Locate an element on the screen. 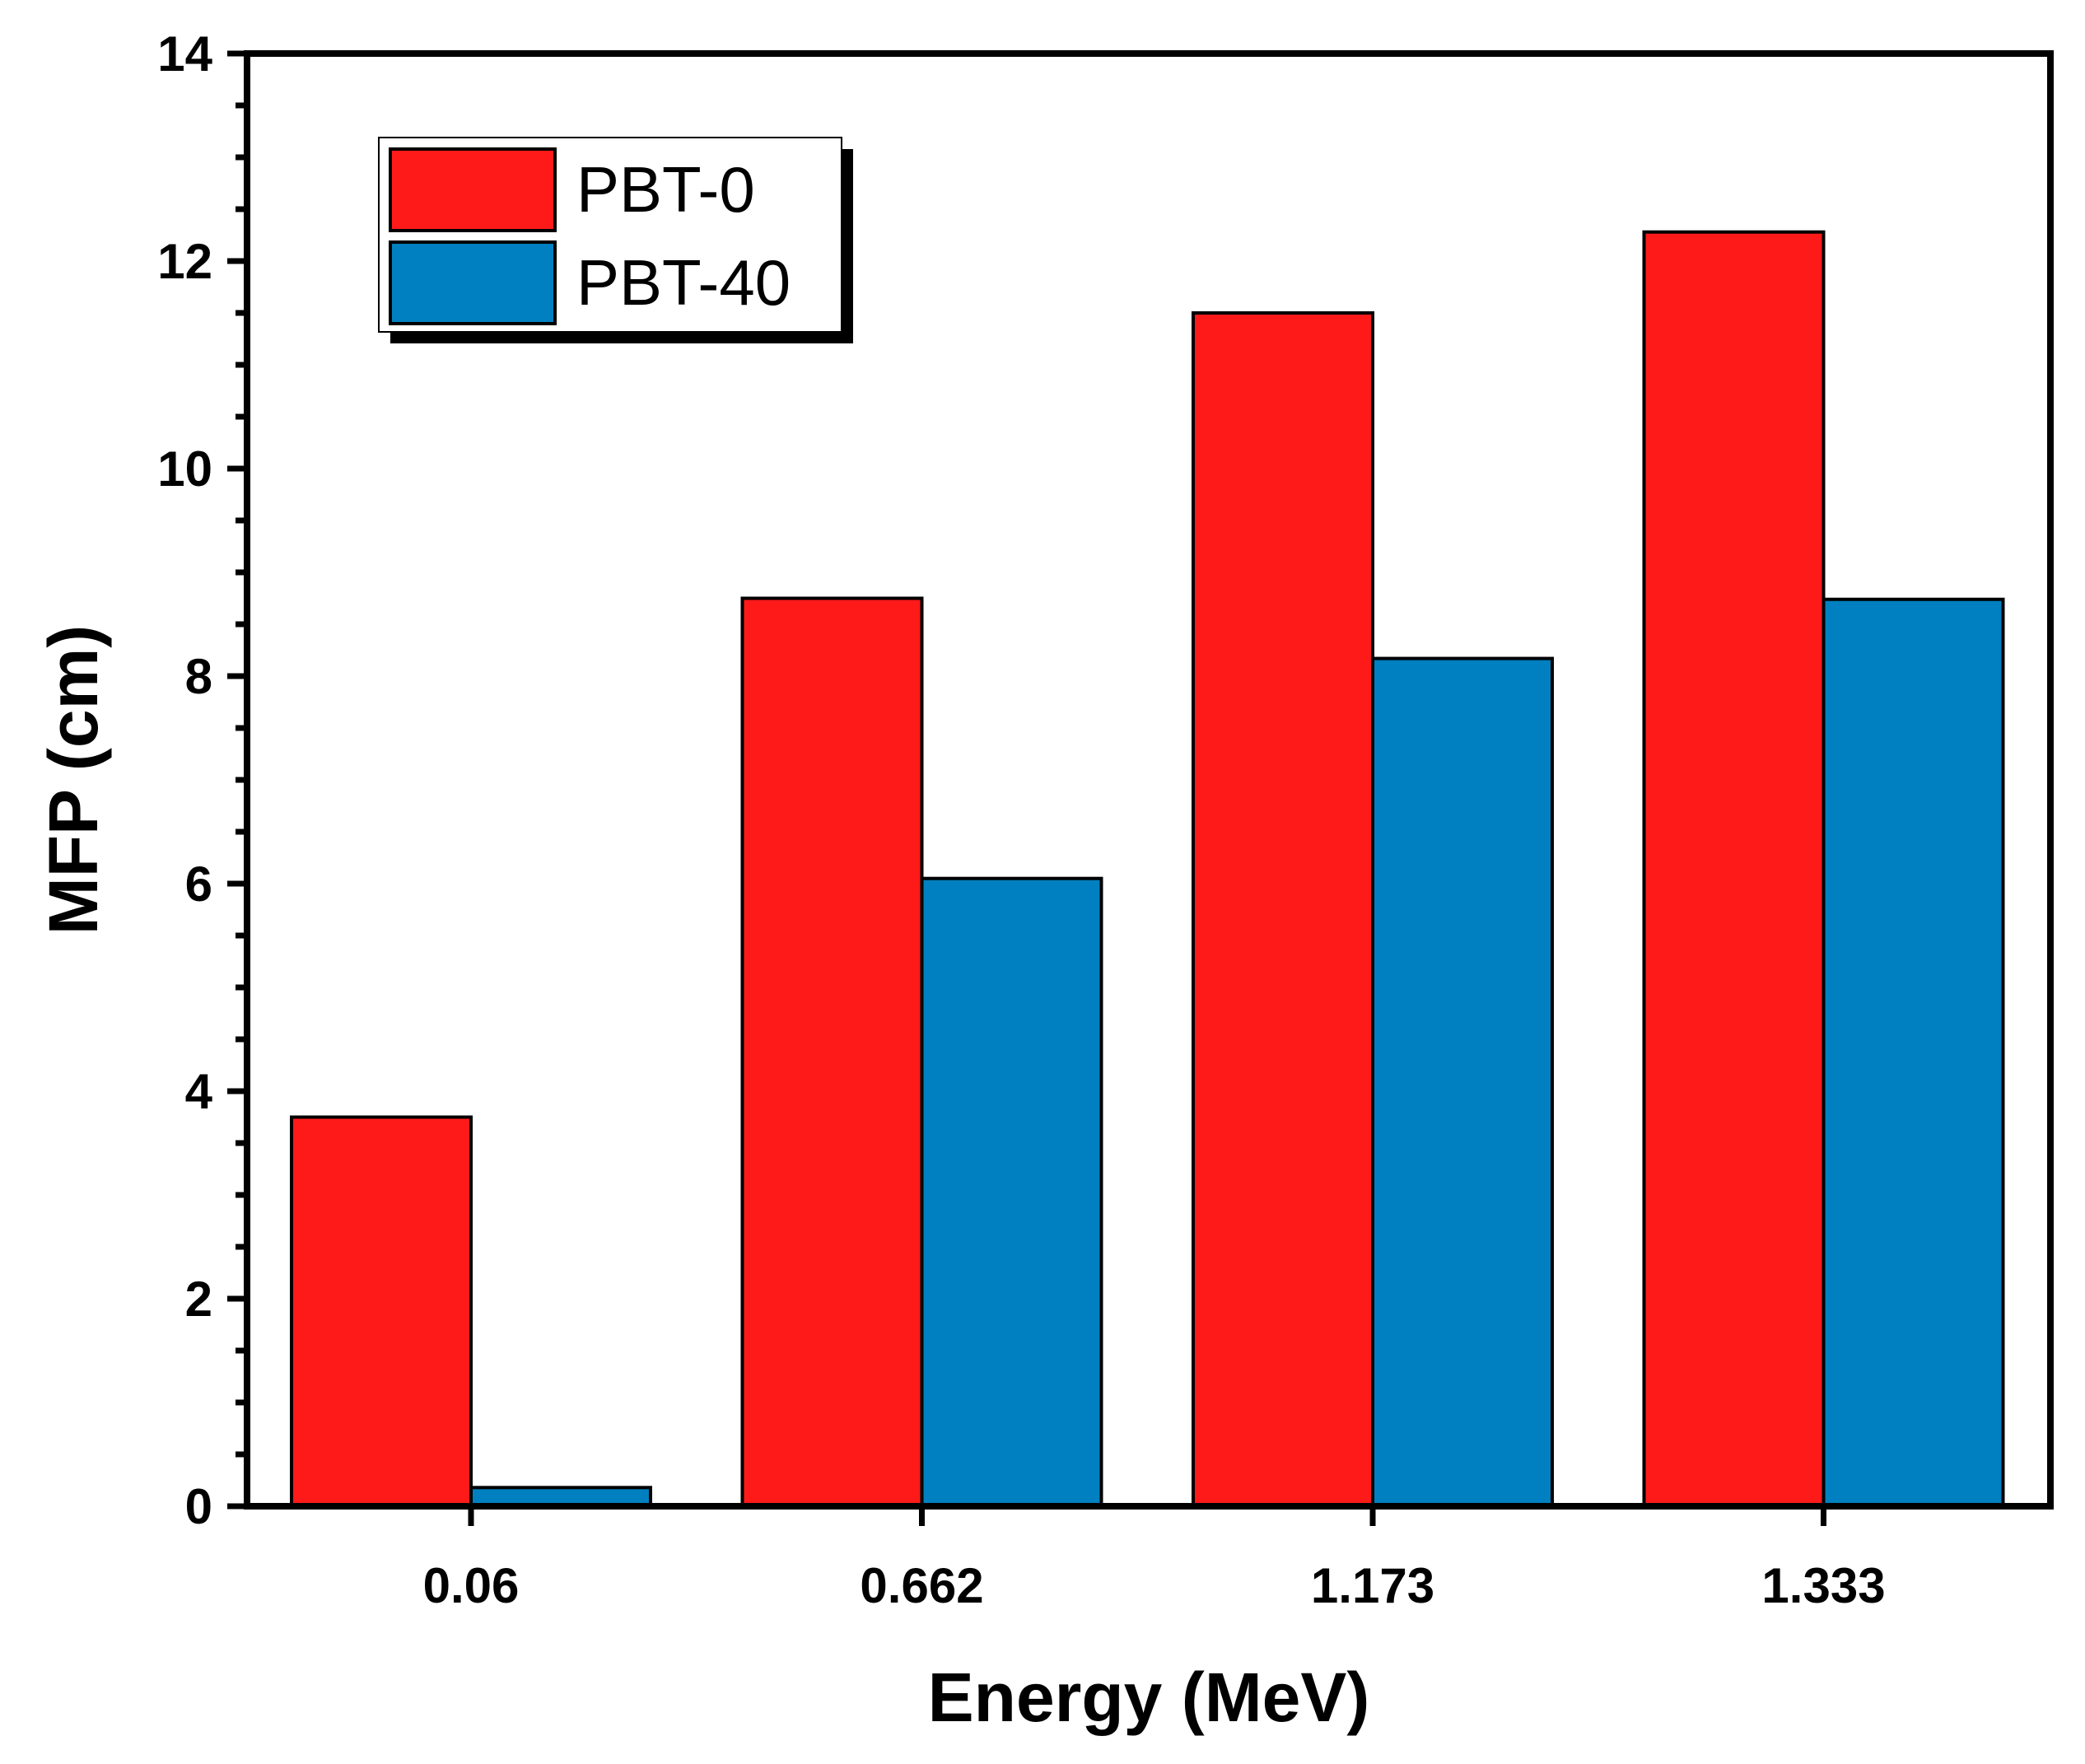 The width and height of the screenshot is (2085, 1764). y-tick-label: 0 is located at coordinates (199, 1506).